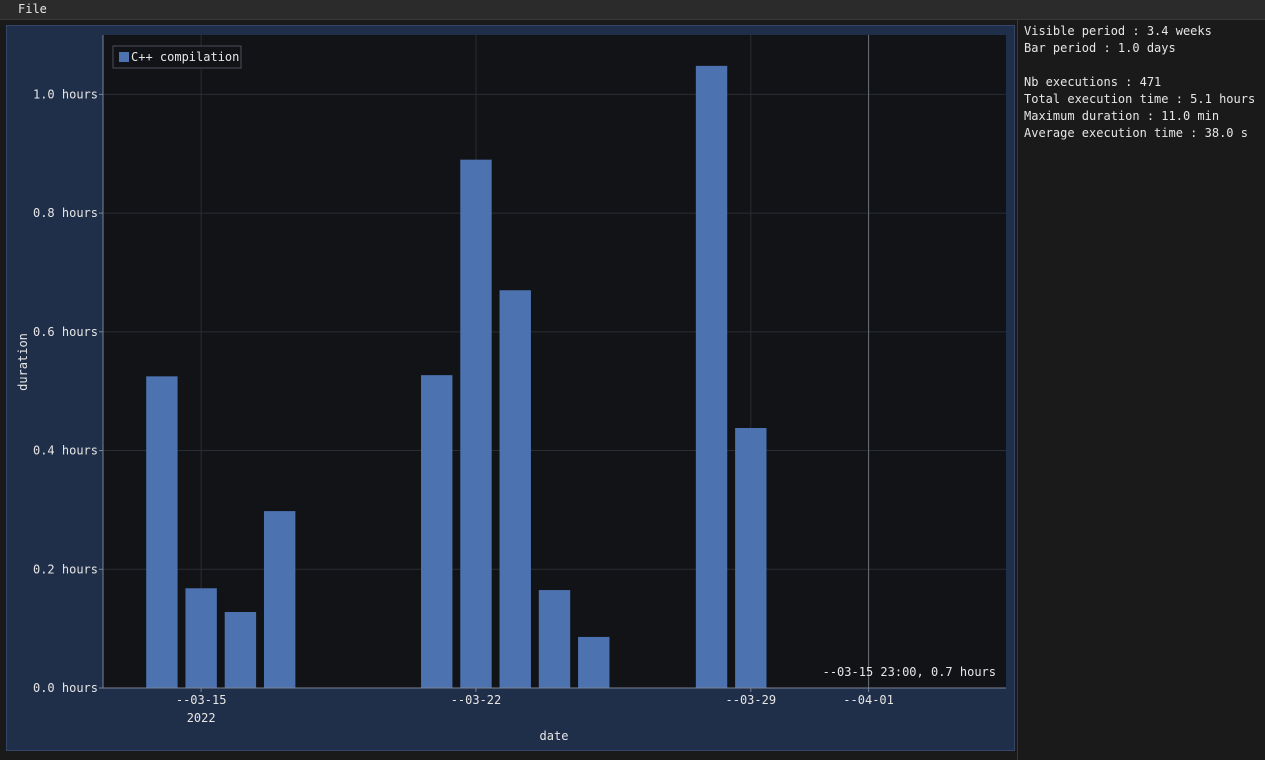 This screenshot has width=1265, height=760. I want to click on y-tick-label: 1.0 hours, so click(65, 94).